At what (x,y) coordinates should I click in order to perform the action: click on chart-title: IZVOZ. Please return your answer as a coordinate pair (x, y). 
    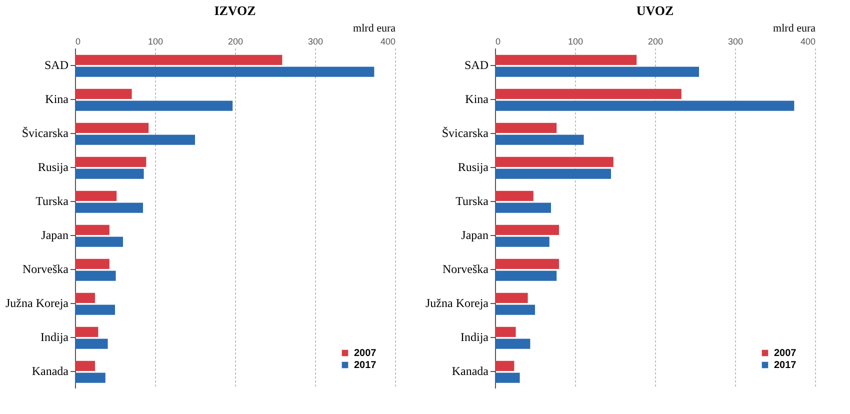
    Looking at the image, I should click on (235, 10).